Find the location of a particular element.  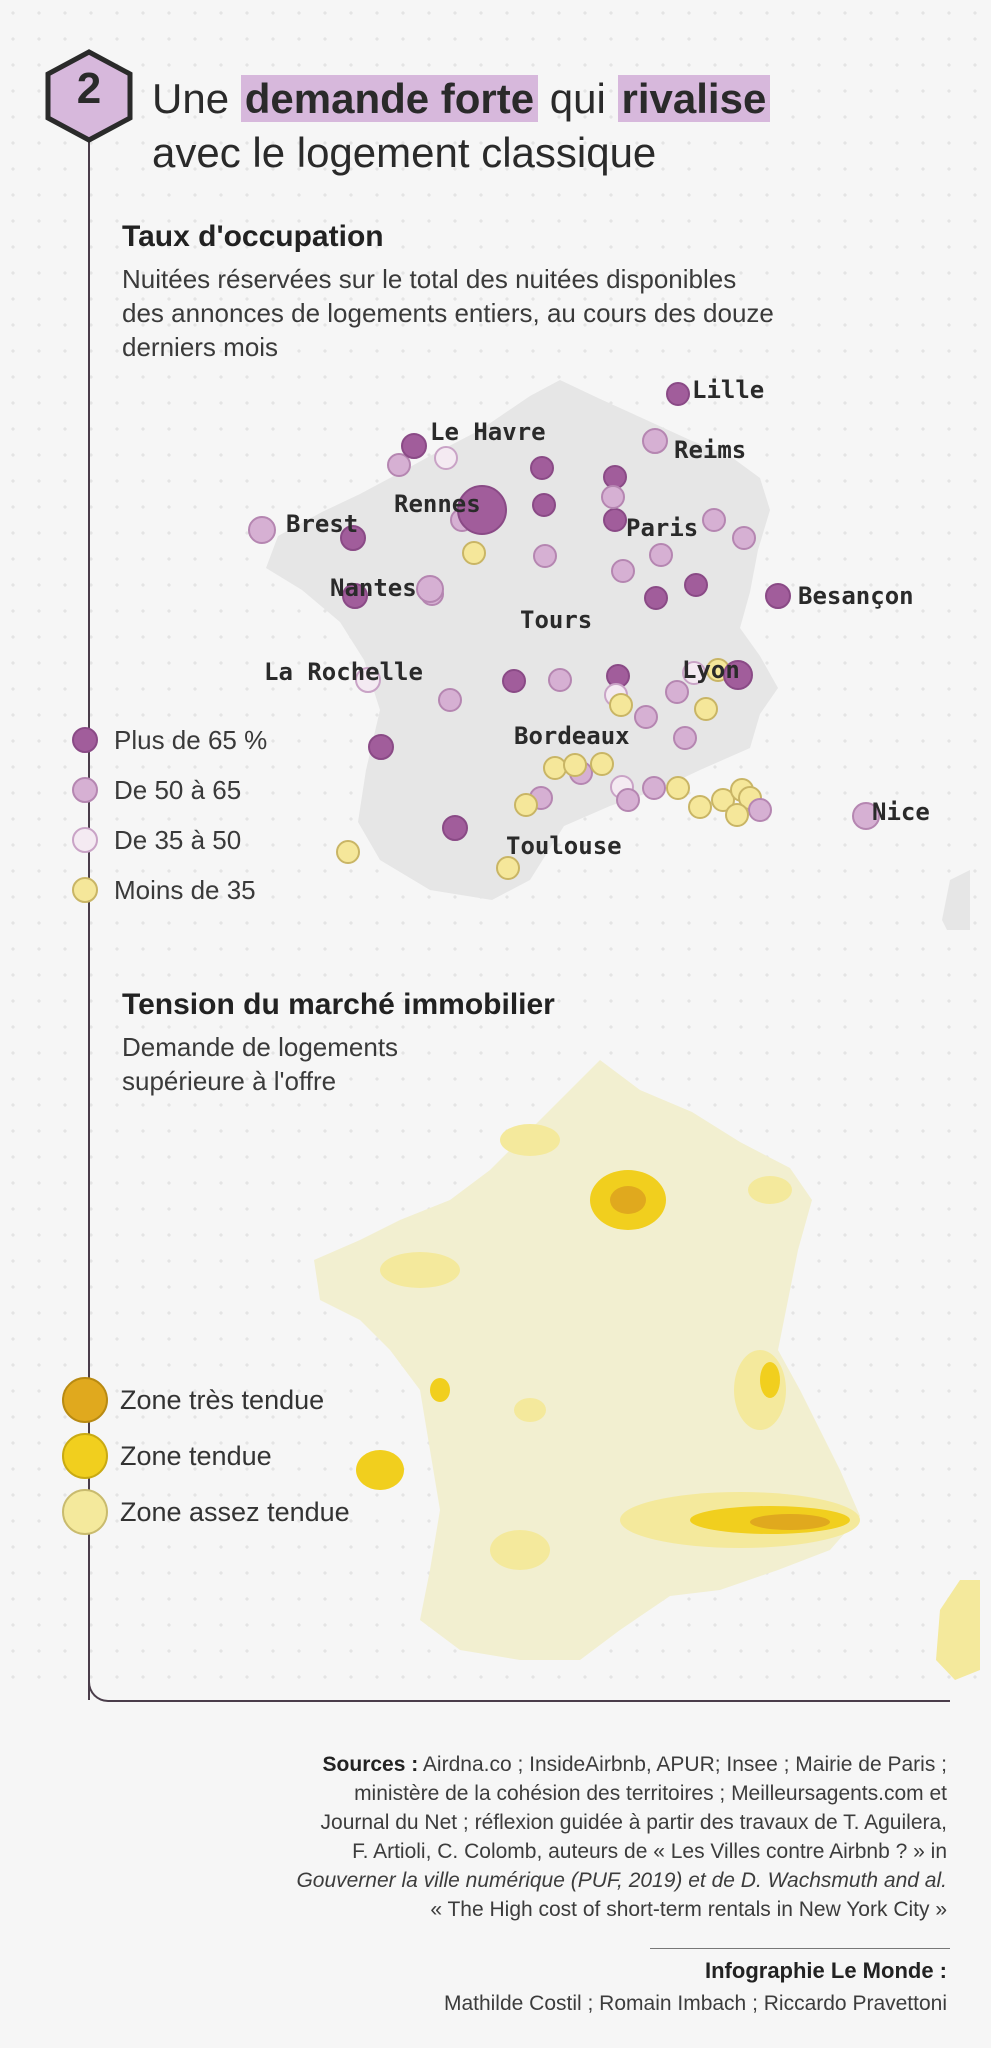

title-line-2: avec le logement classique is located at coordinates (404, 152).